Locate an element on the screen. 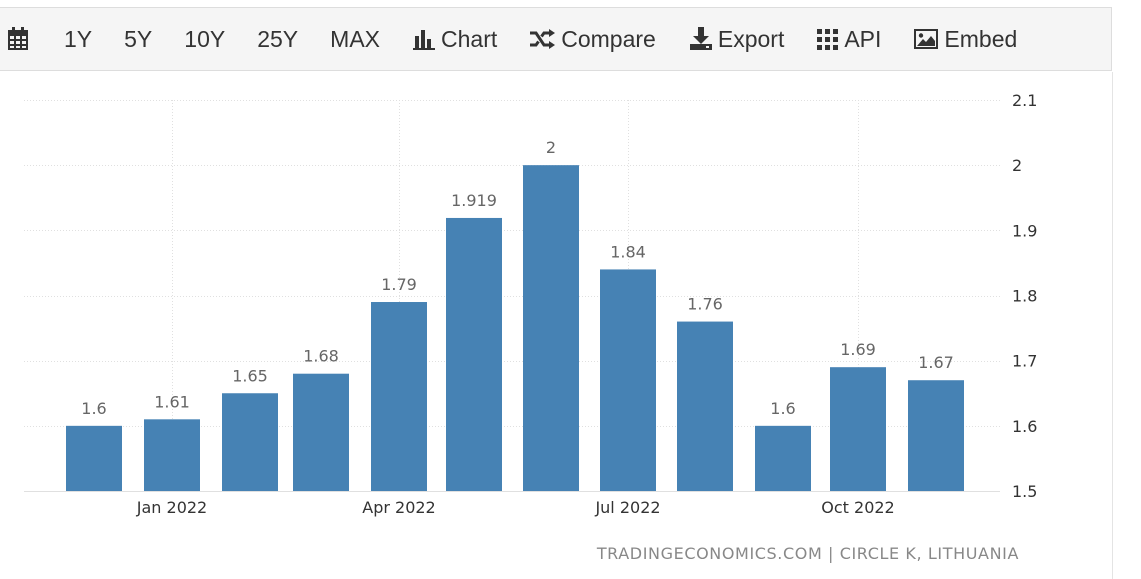 This screenshot has width=1141, height=579. export-button: Export is located at coordinates (737, 39).